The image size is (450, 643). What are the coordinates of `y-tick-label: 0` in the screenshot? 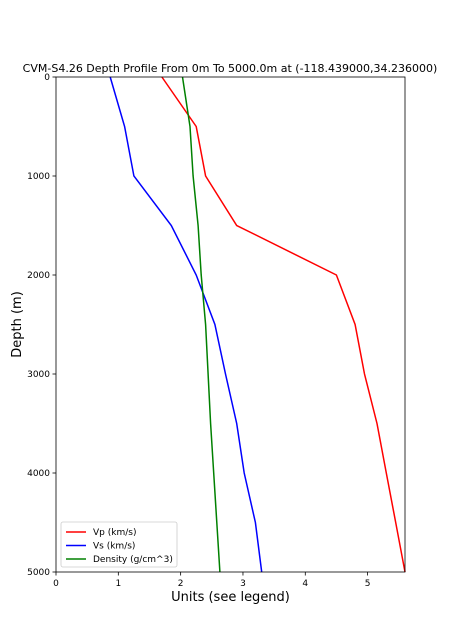 It's located at (47, 78).